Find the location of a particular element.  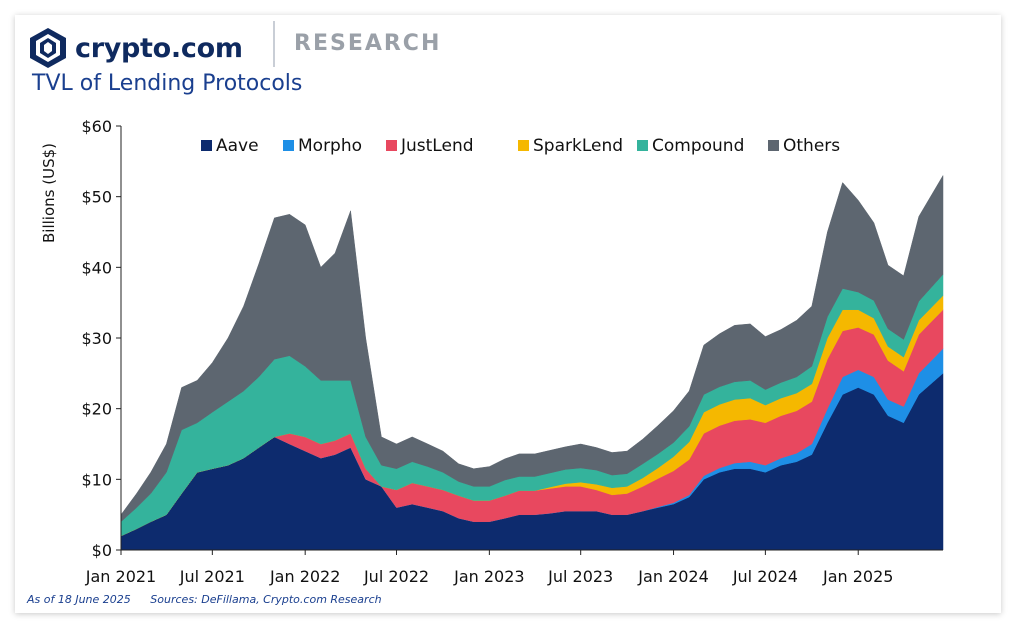

x-tick-label: Jan 2025 is located at coordinates (857, 576).